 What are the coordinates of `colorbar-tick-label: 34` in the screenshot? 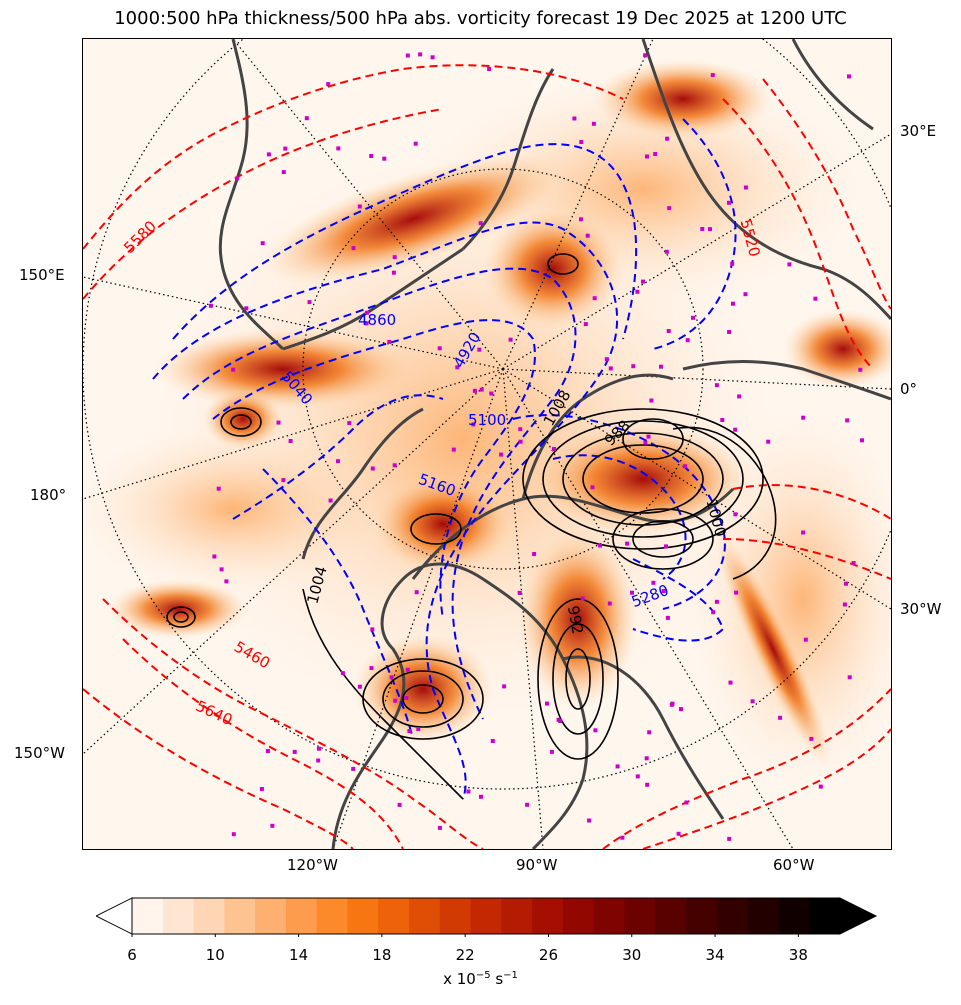 It's located at (715, 955).